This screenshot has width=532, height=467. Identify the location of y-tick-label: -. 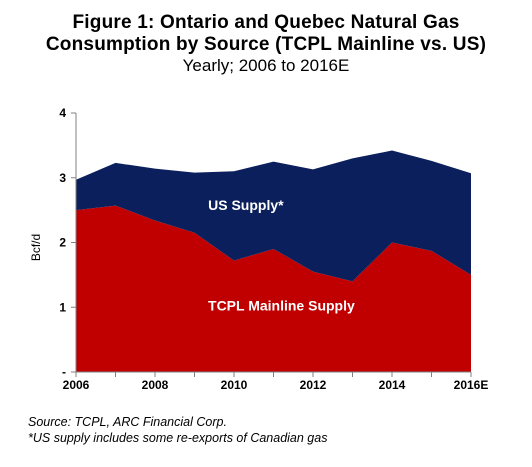
(64, 372).